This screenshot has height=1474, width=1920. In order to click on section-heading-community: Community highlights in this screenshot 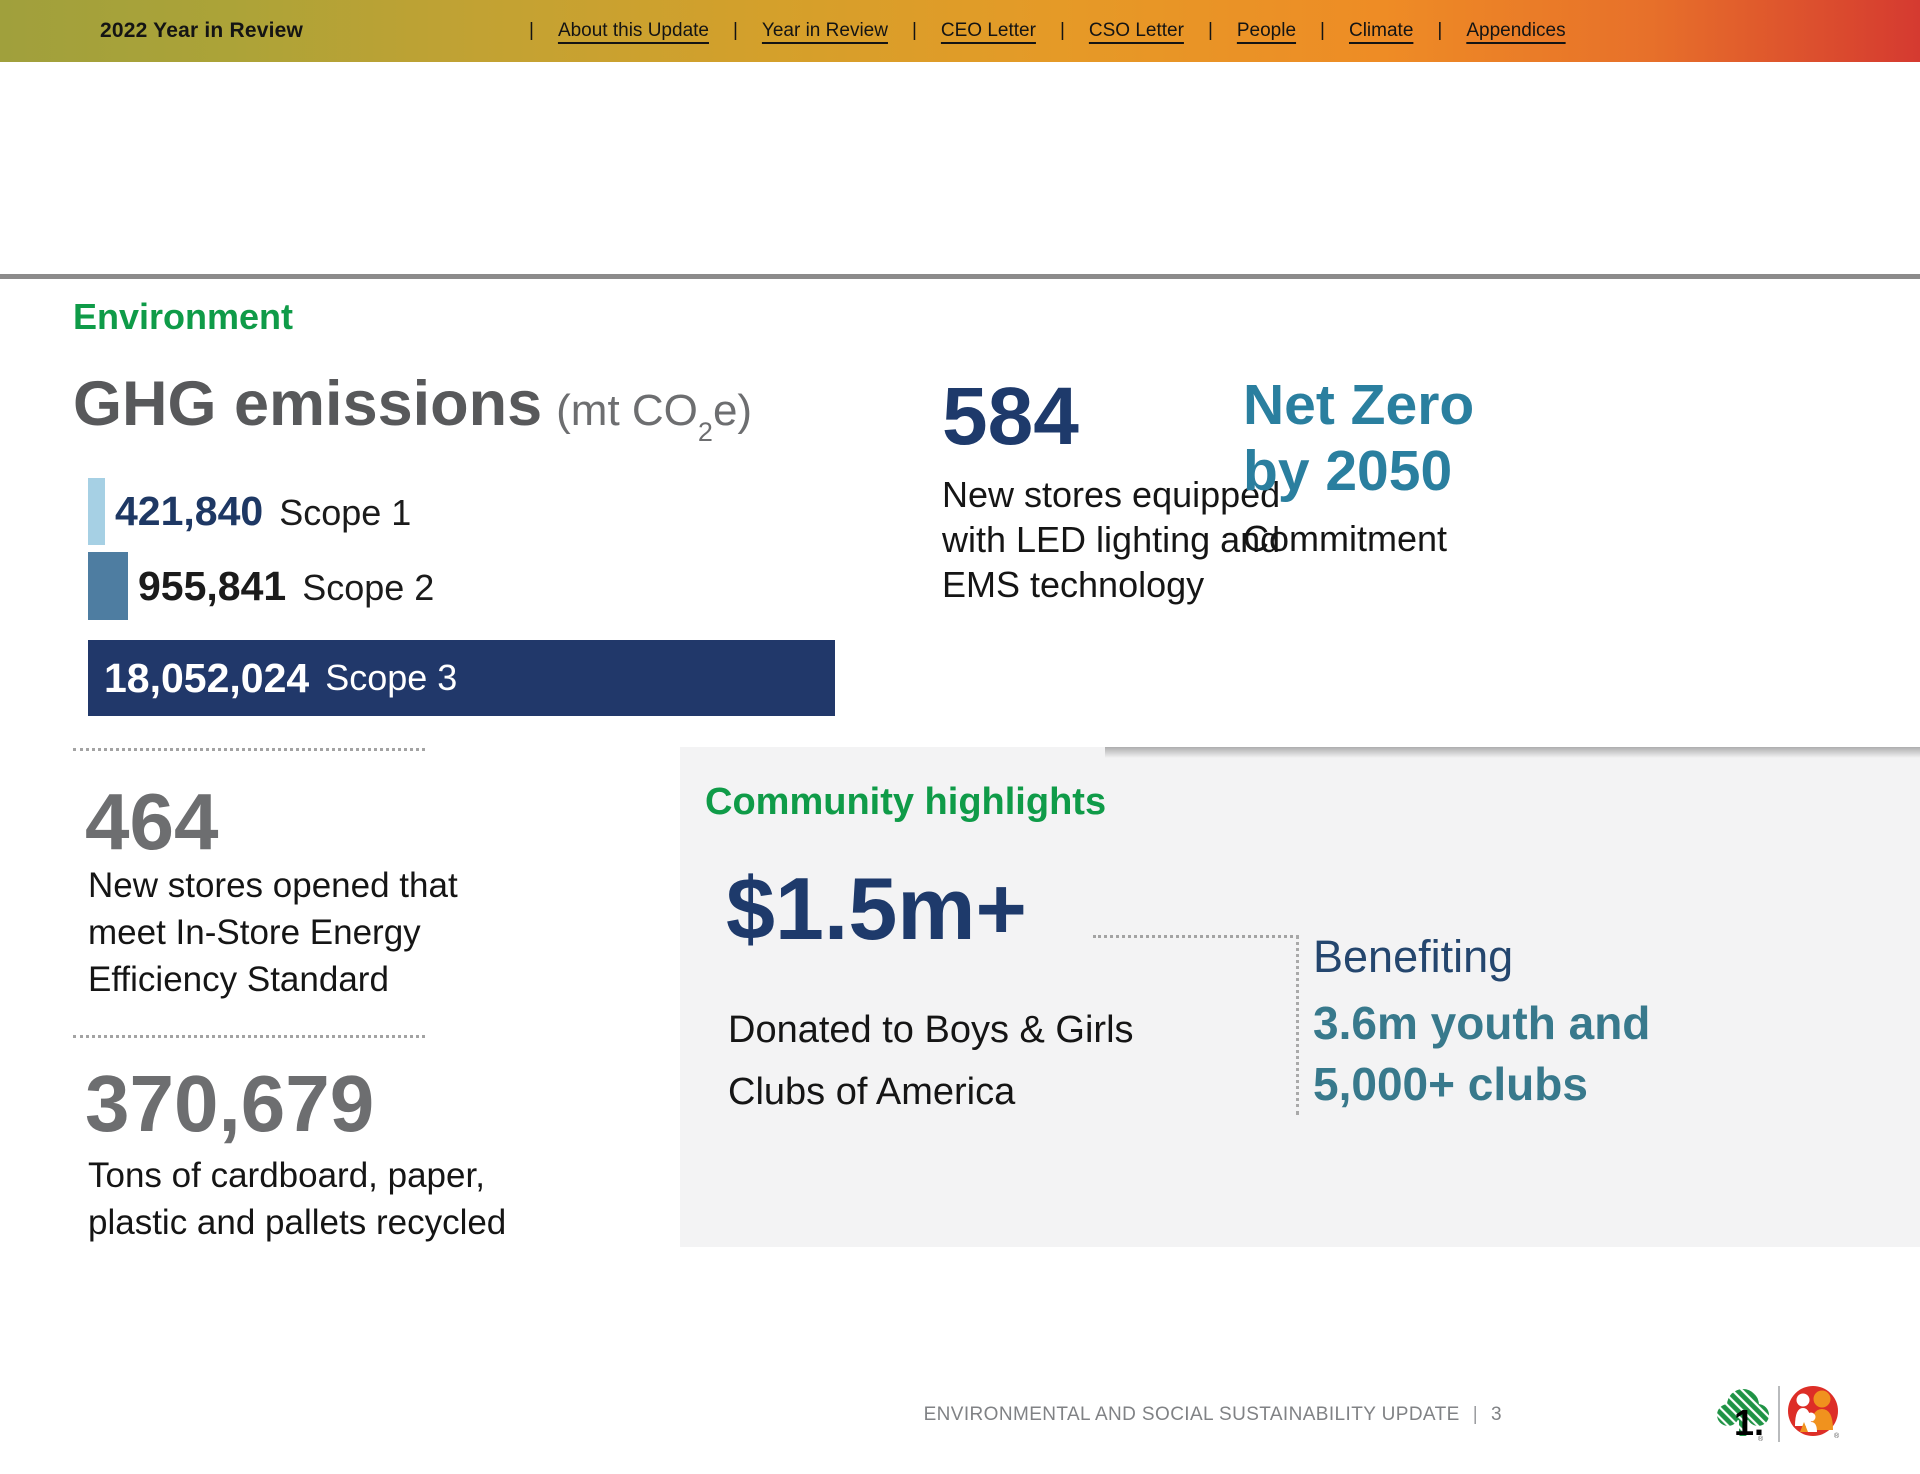, I will do `click(906, 802)`.